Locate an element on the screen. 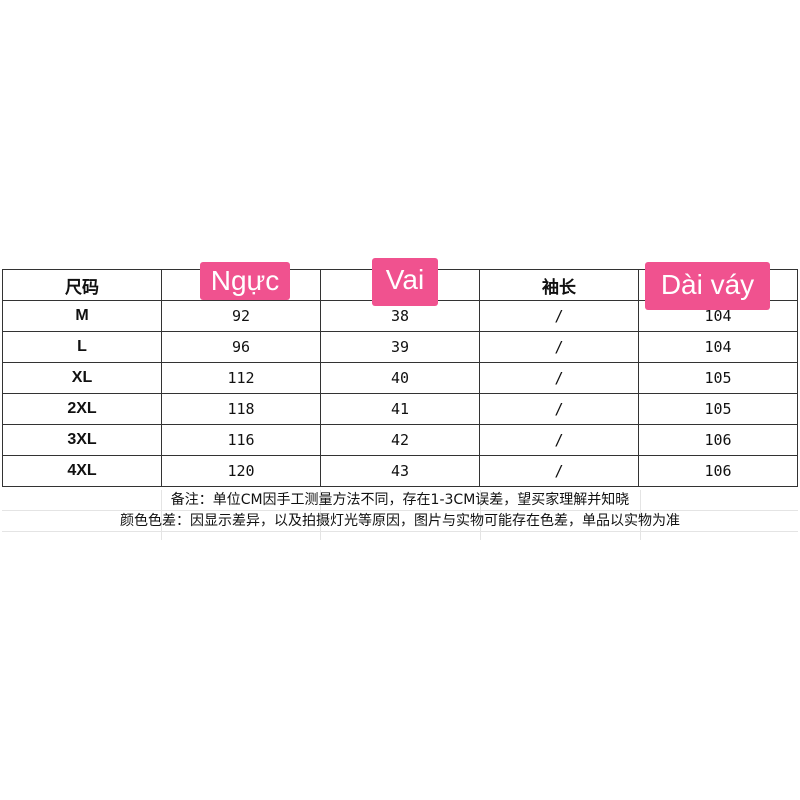 The width and height of the screenshot is (800, 800). value-cell: 120 is located at coordinates (241, 471).